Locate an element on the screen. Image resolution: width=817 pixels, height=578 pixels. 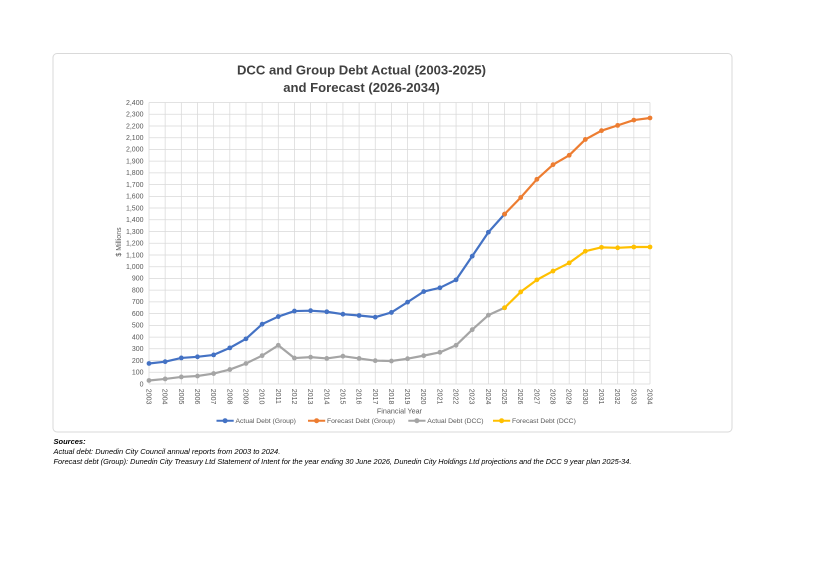
svg-text: 2022 is located at coordinates (455, 397).